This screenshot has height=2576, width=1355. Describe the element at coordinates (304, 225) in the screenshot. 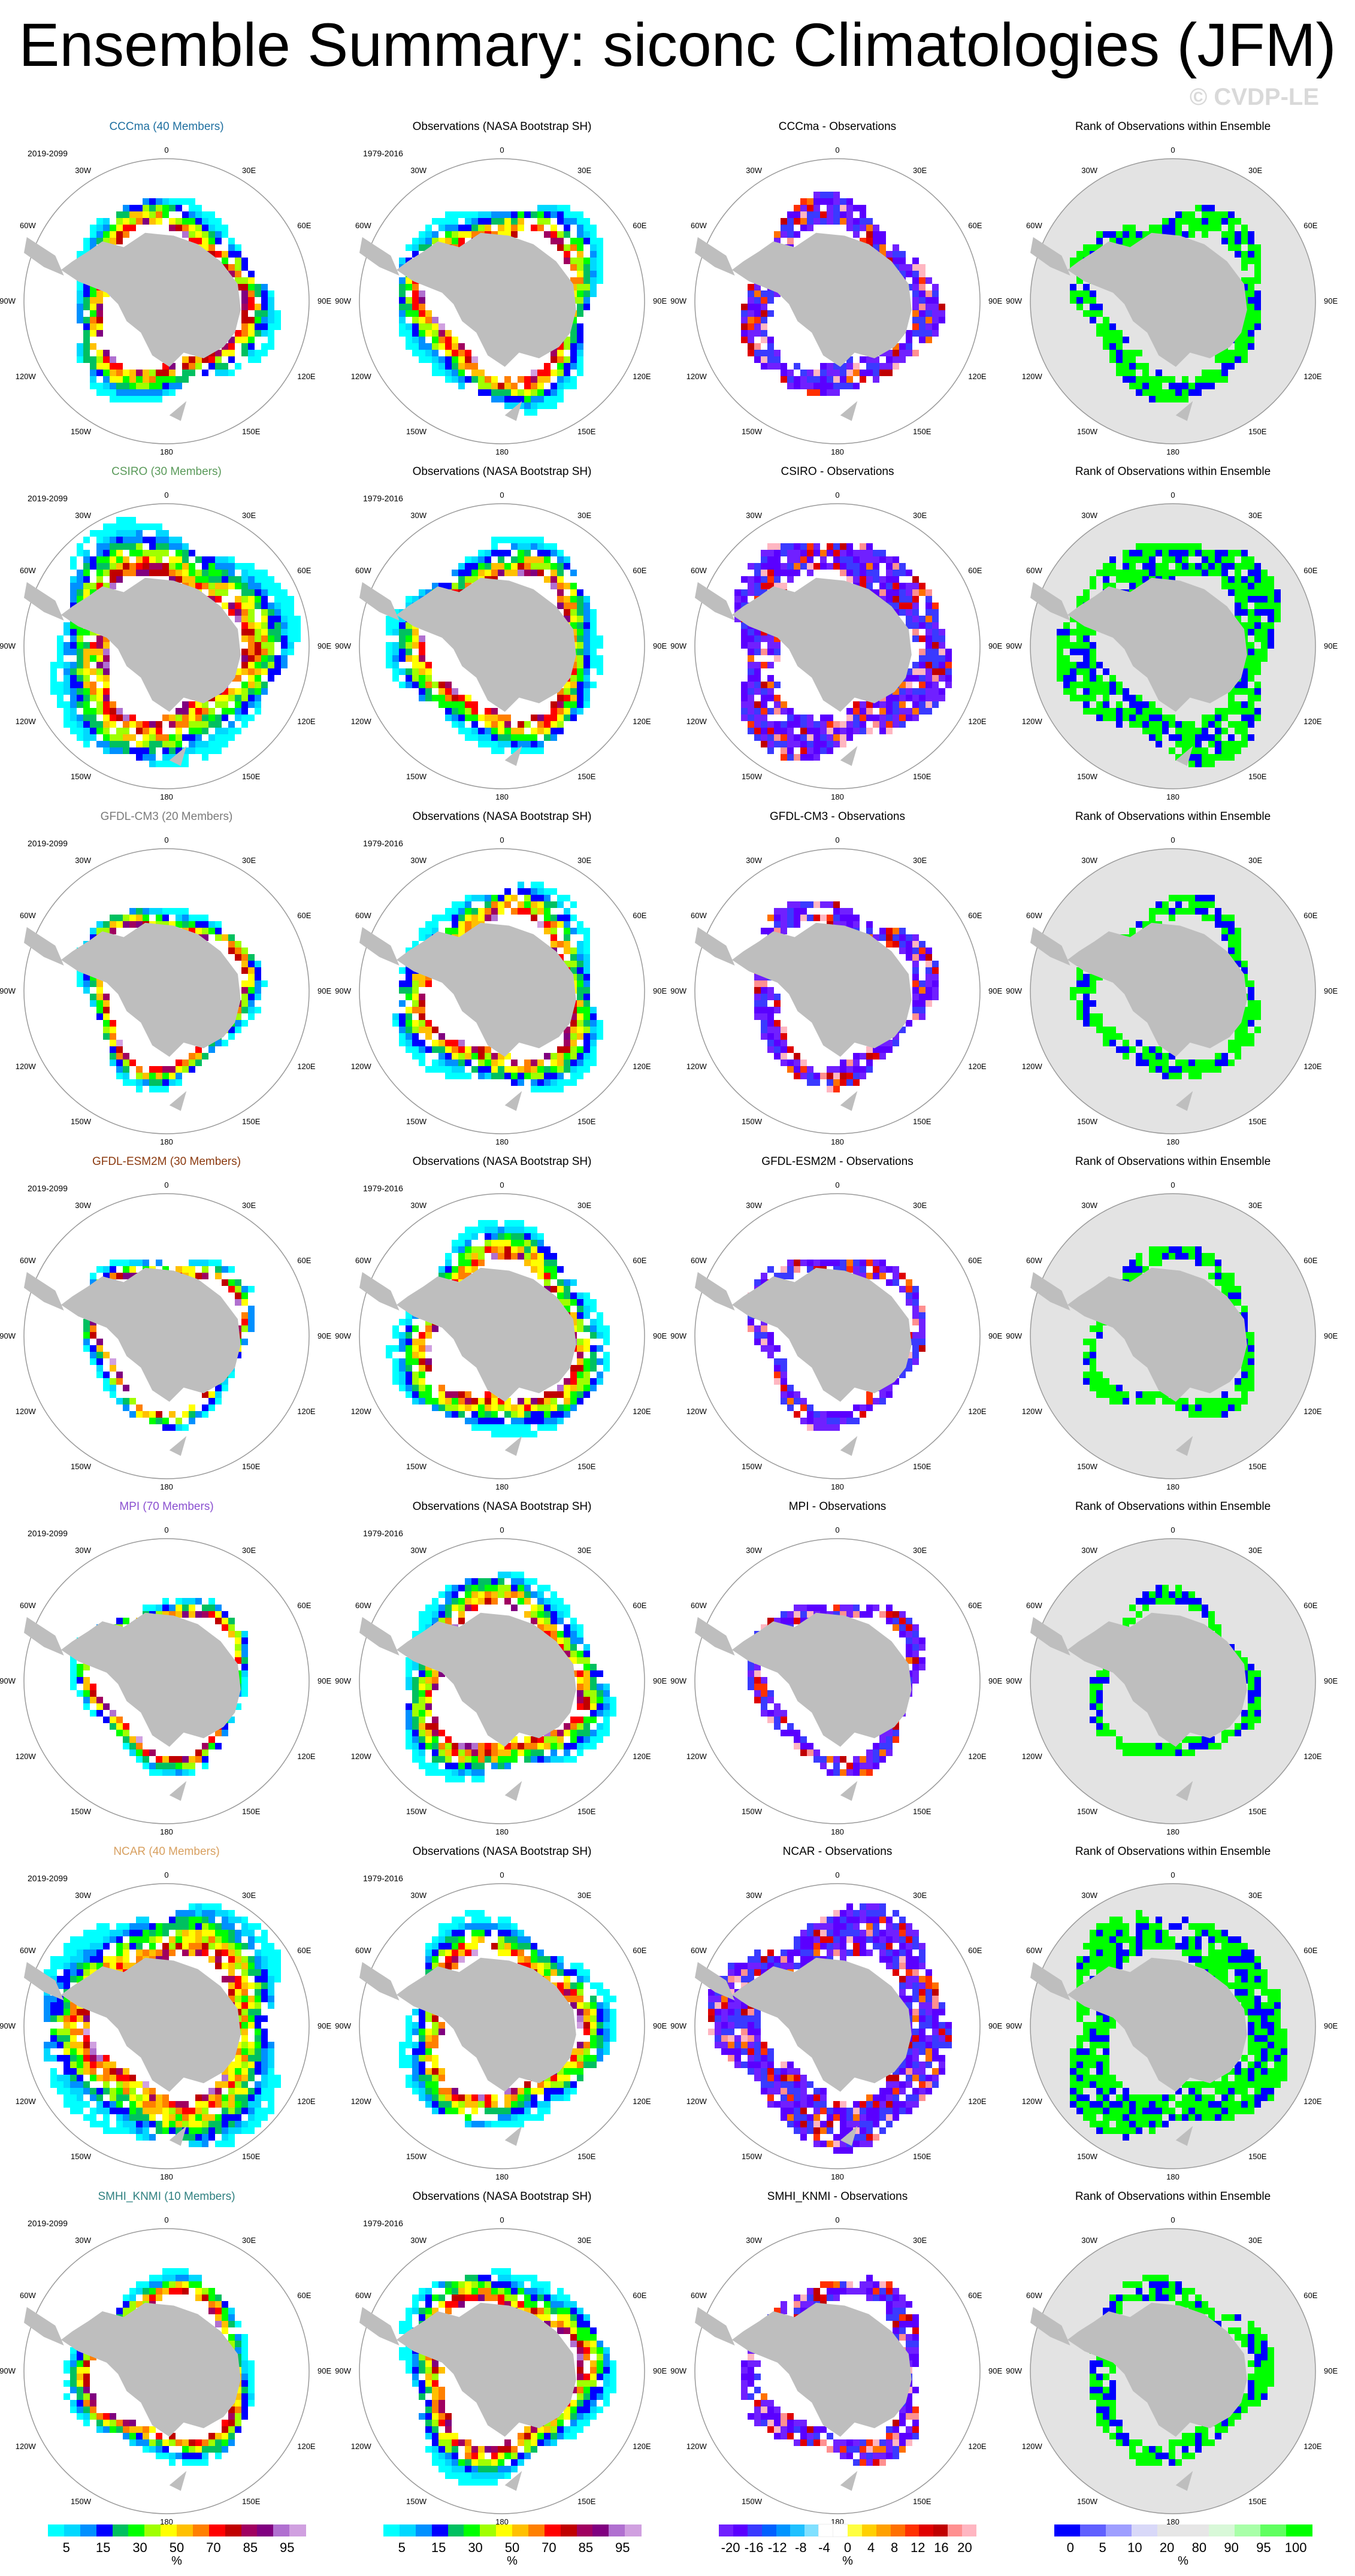

I see `longitude-label: 60E` at that location.